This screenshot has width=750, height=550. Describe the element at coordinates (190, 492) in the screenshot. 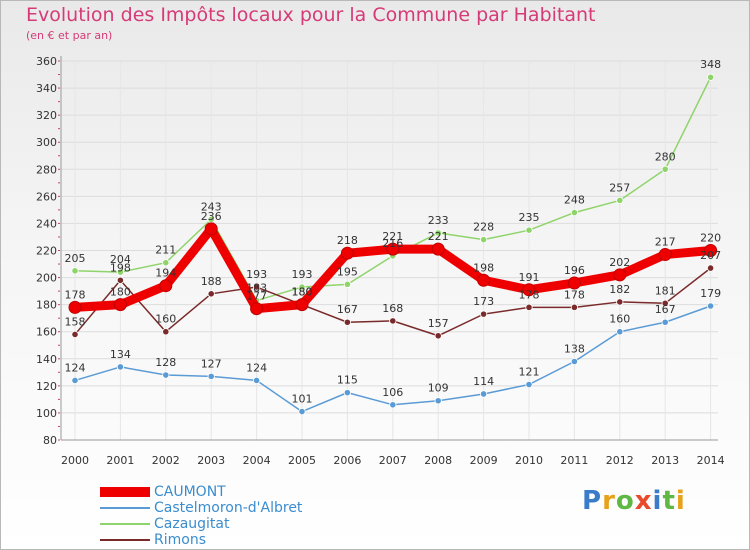

I see `legend-label: CAUMONT` at that location.